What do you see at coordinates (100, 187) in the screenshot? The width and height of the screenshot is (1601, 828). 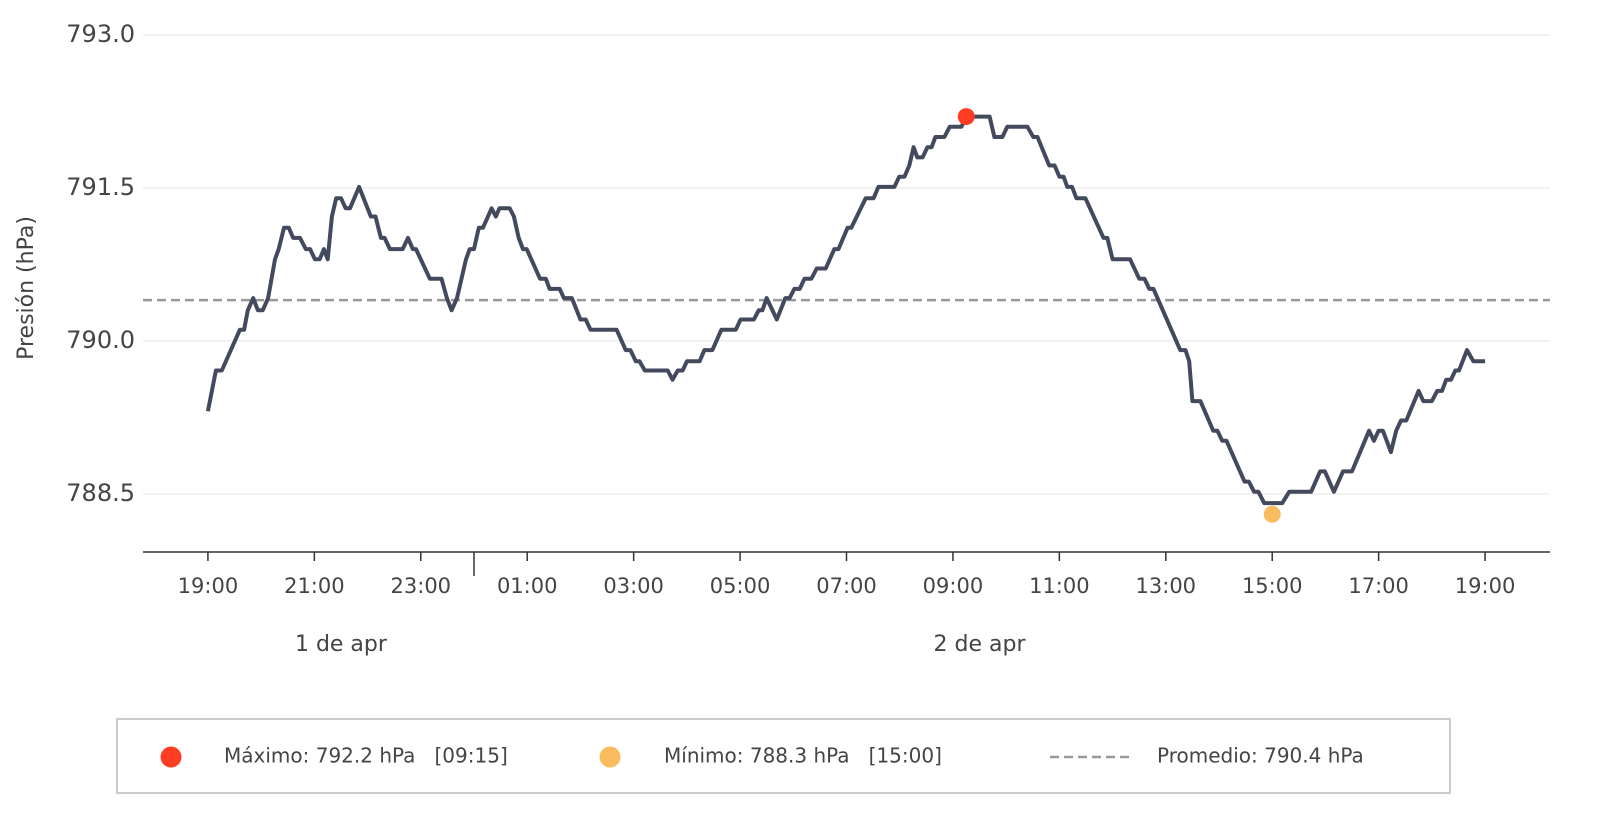 I see `y-tick-label: 791.5` at bounding box center [100, 187].